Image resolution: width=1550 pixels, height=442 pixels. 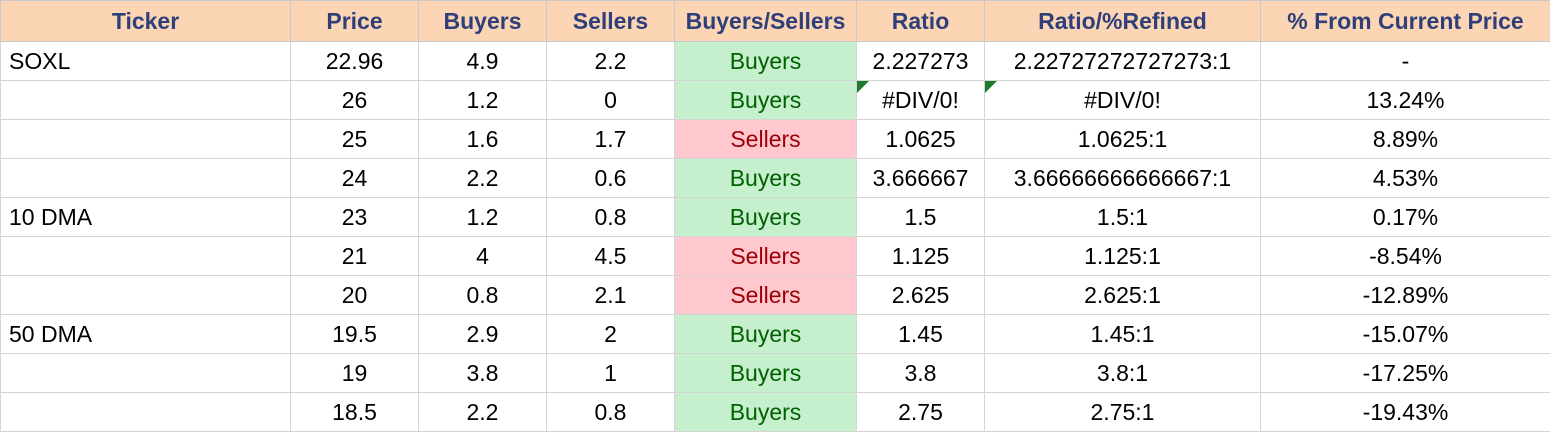 What do you see at coordinates (610, 295) in the screenshot?
I see `cell-sellers: 2.1` at bounding box center [610, 295].